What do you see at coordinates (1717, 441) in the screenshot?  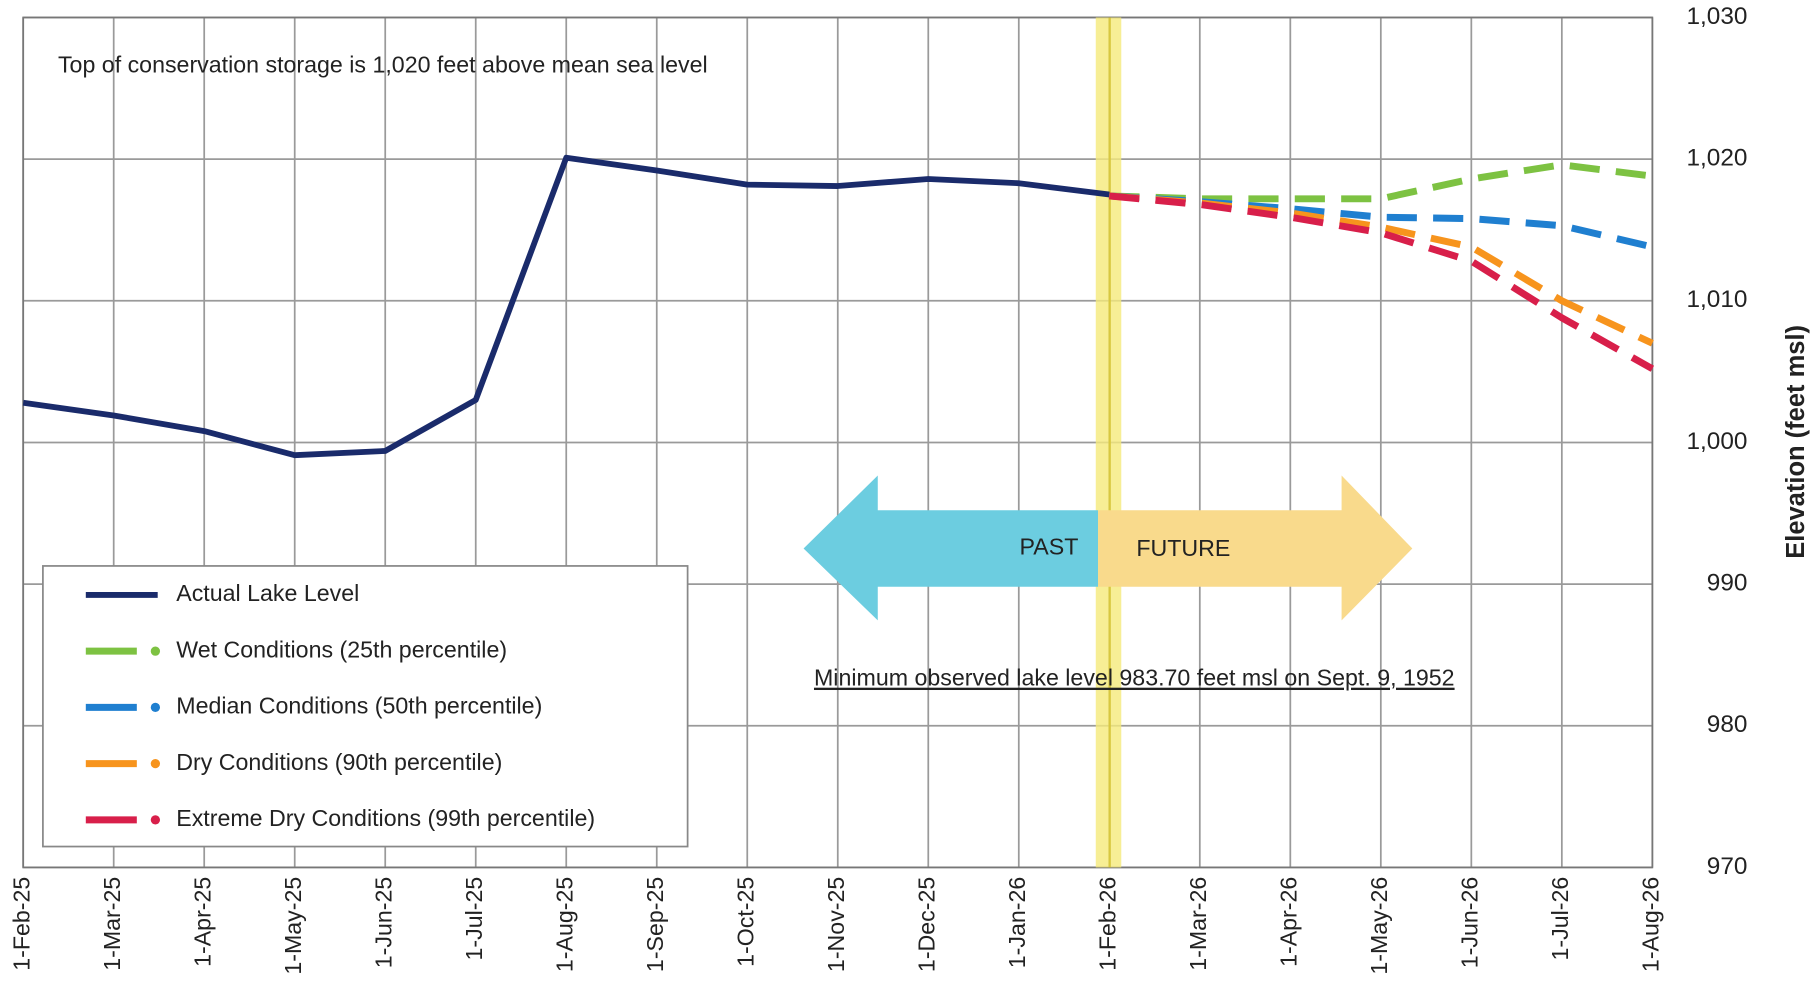 I see `y-tick-label: 1,000` at bounding box center [1717, 441].